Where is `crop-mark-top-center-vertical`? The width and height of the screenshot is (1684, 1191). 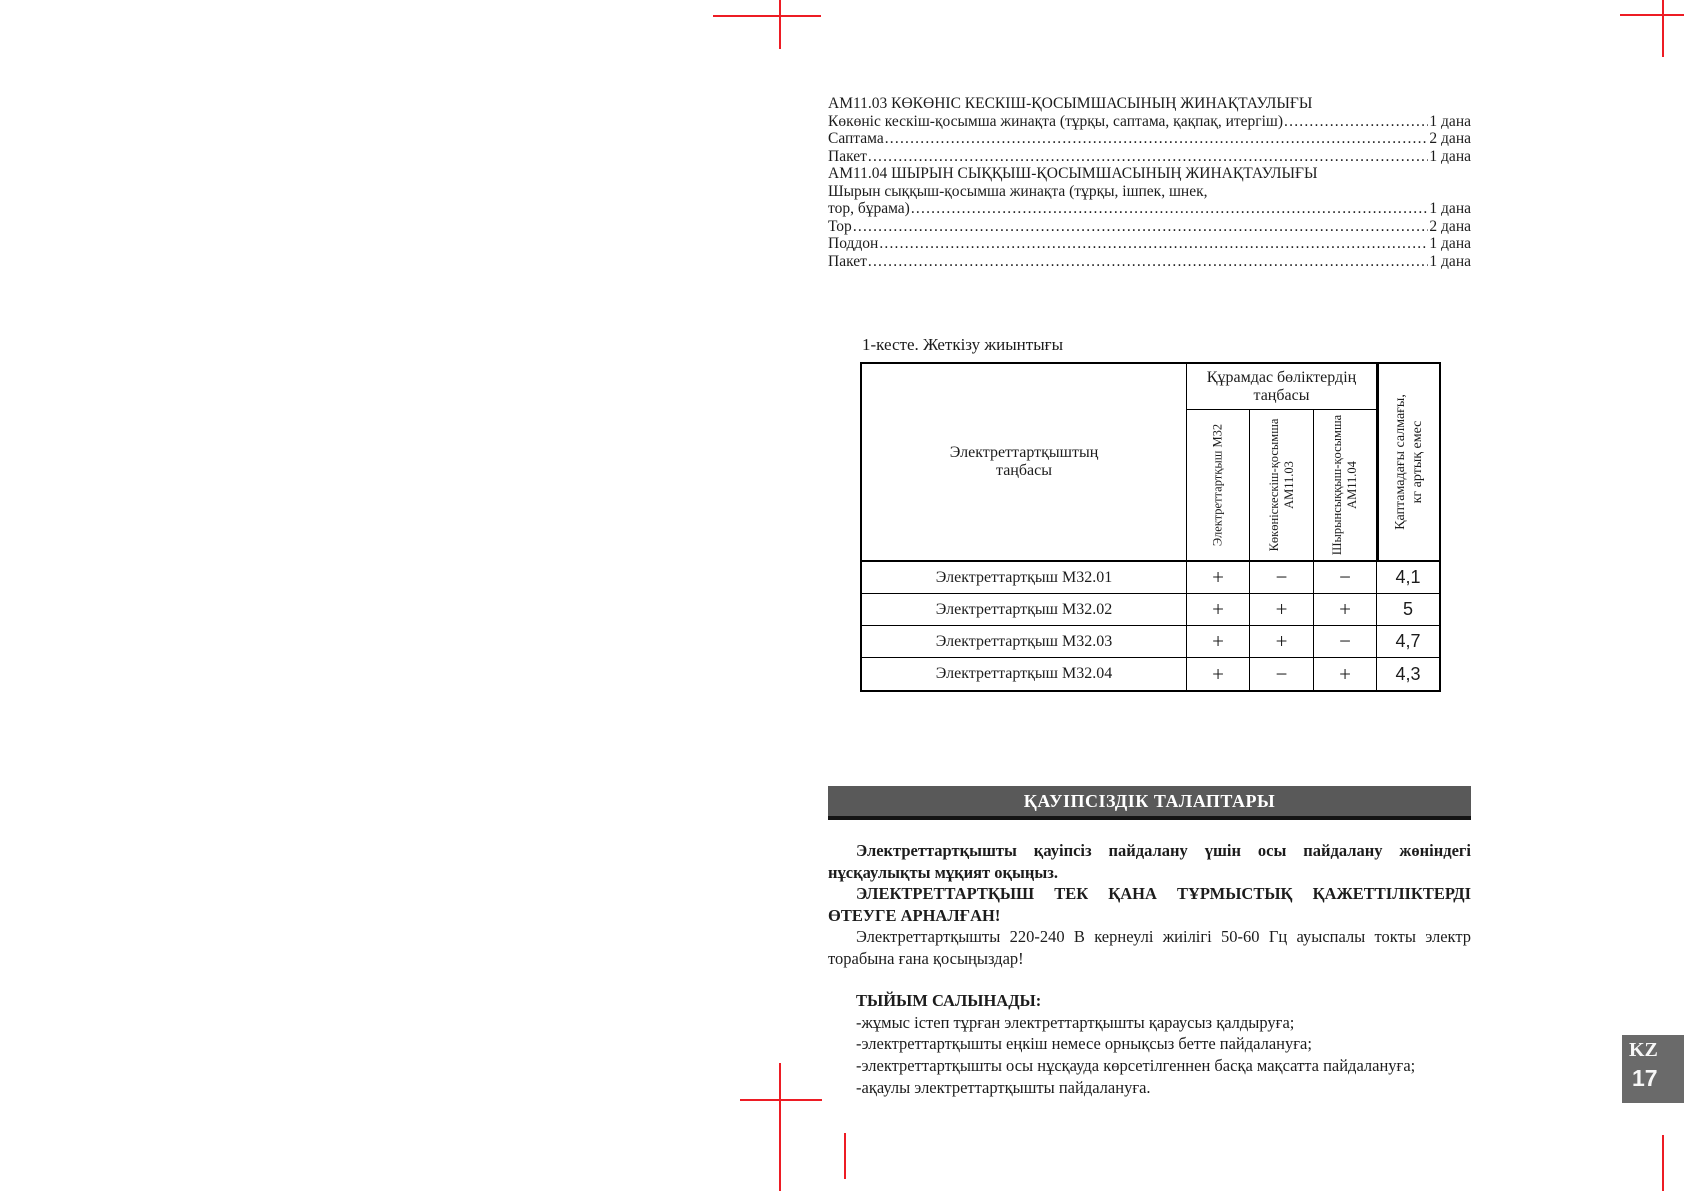
crop-mark-top-center-vertical is located at coordinates (780, 24).